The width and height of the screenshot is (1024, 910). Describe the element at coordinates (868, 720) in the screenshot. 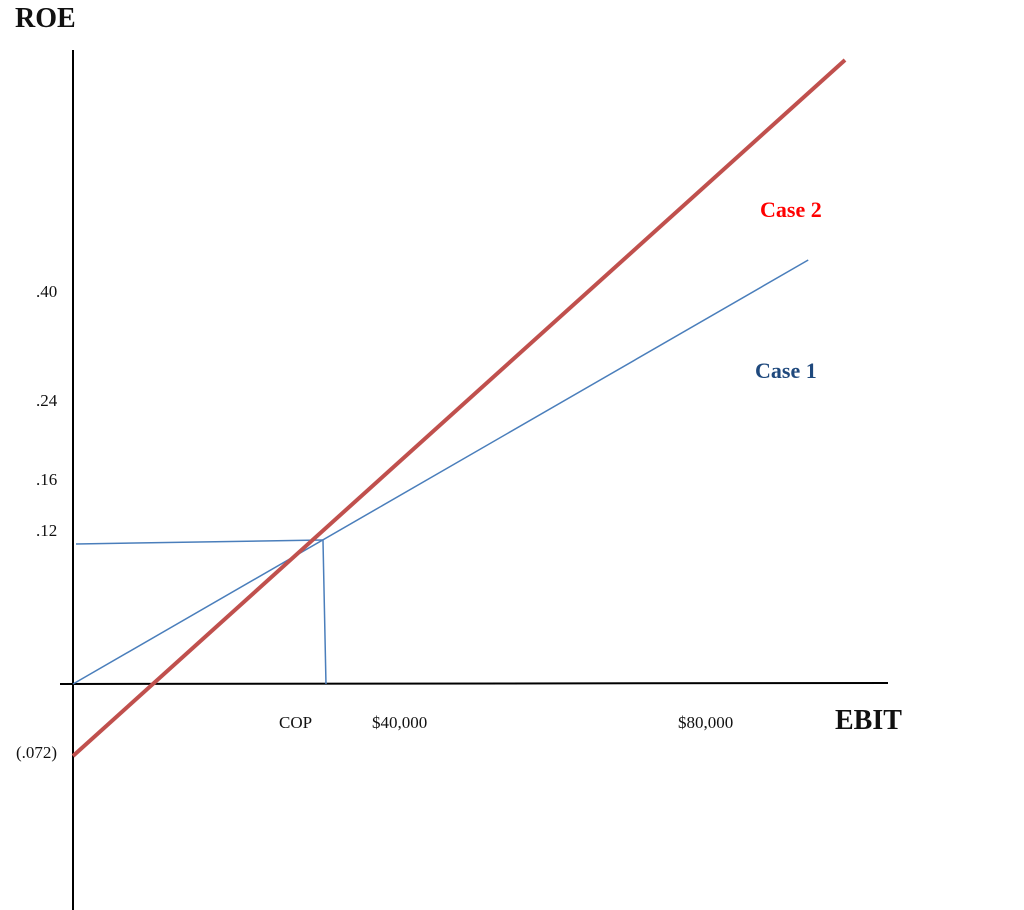

I see `x-axis-title: EBIT` at that location.